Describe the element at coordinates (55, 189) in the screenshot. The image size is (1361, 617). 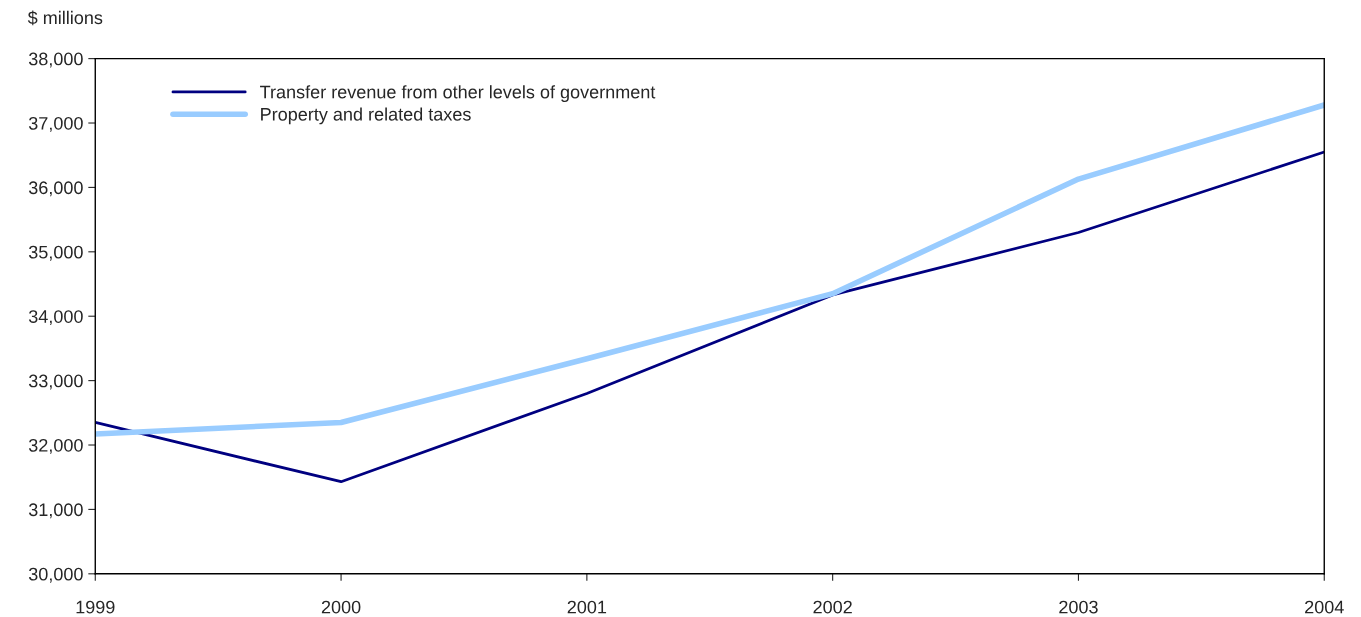
I see `y-tick-label: 36,000` at that location.